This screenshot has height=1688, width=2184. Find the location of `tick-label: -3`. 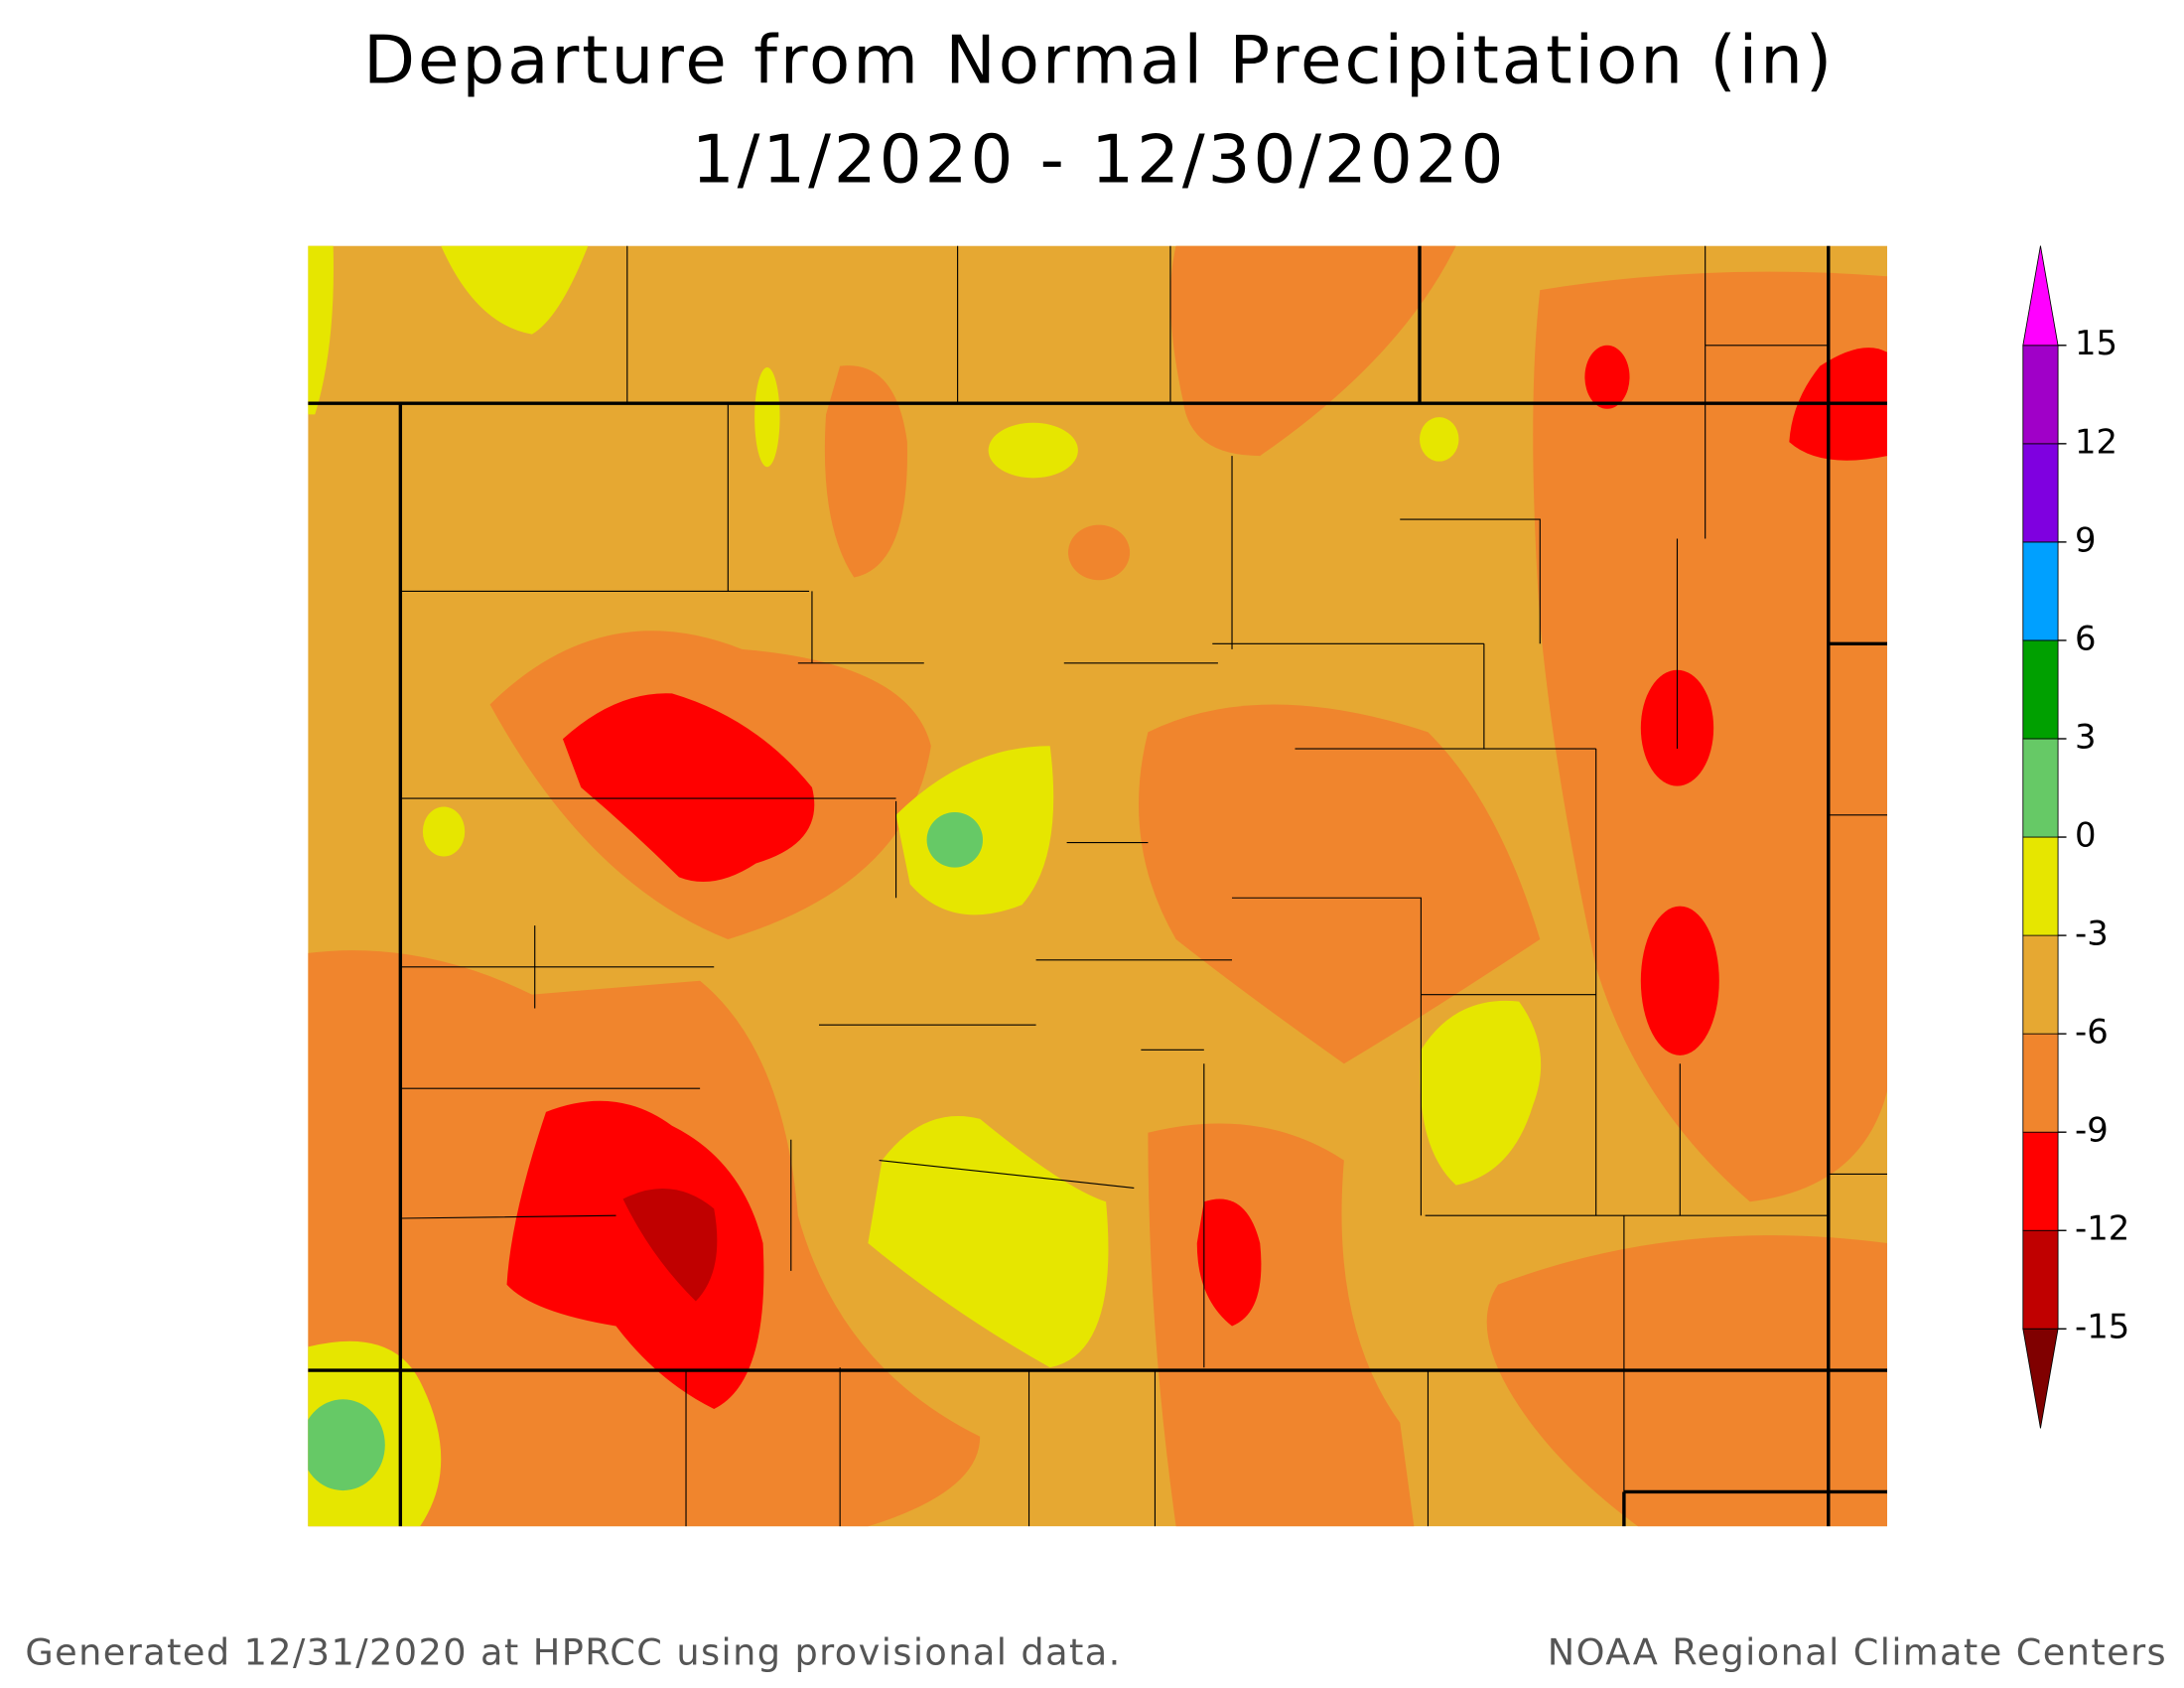

tick-label: -3 is located at coordinates (2092, 933).